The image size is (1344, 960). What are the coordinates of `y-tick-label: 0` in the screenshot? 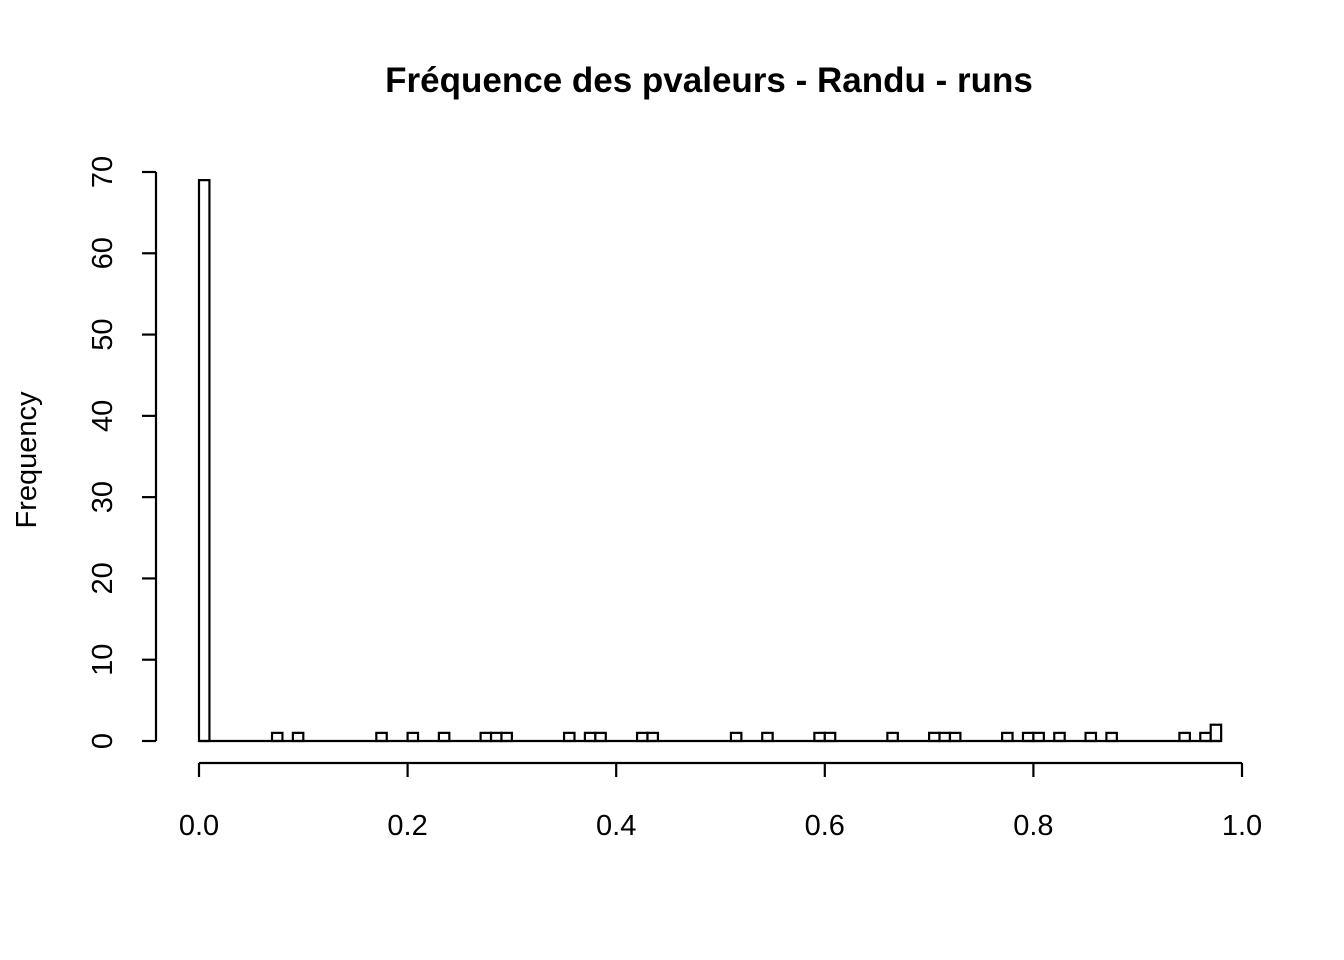 It's located at (103, 741).